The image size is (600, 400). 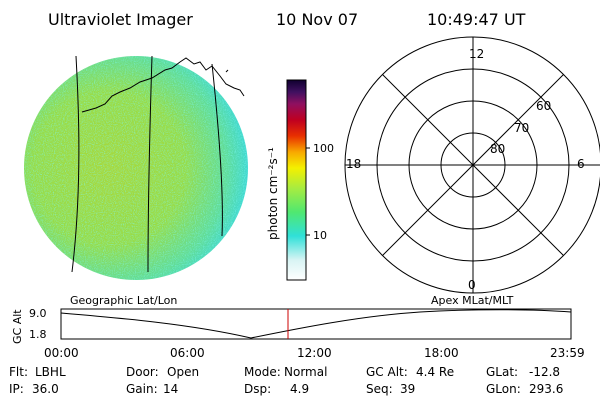 I want to click on colorbar-unit-label: photon cm⁻²s⁻¹, so click(x=273, y=193).